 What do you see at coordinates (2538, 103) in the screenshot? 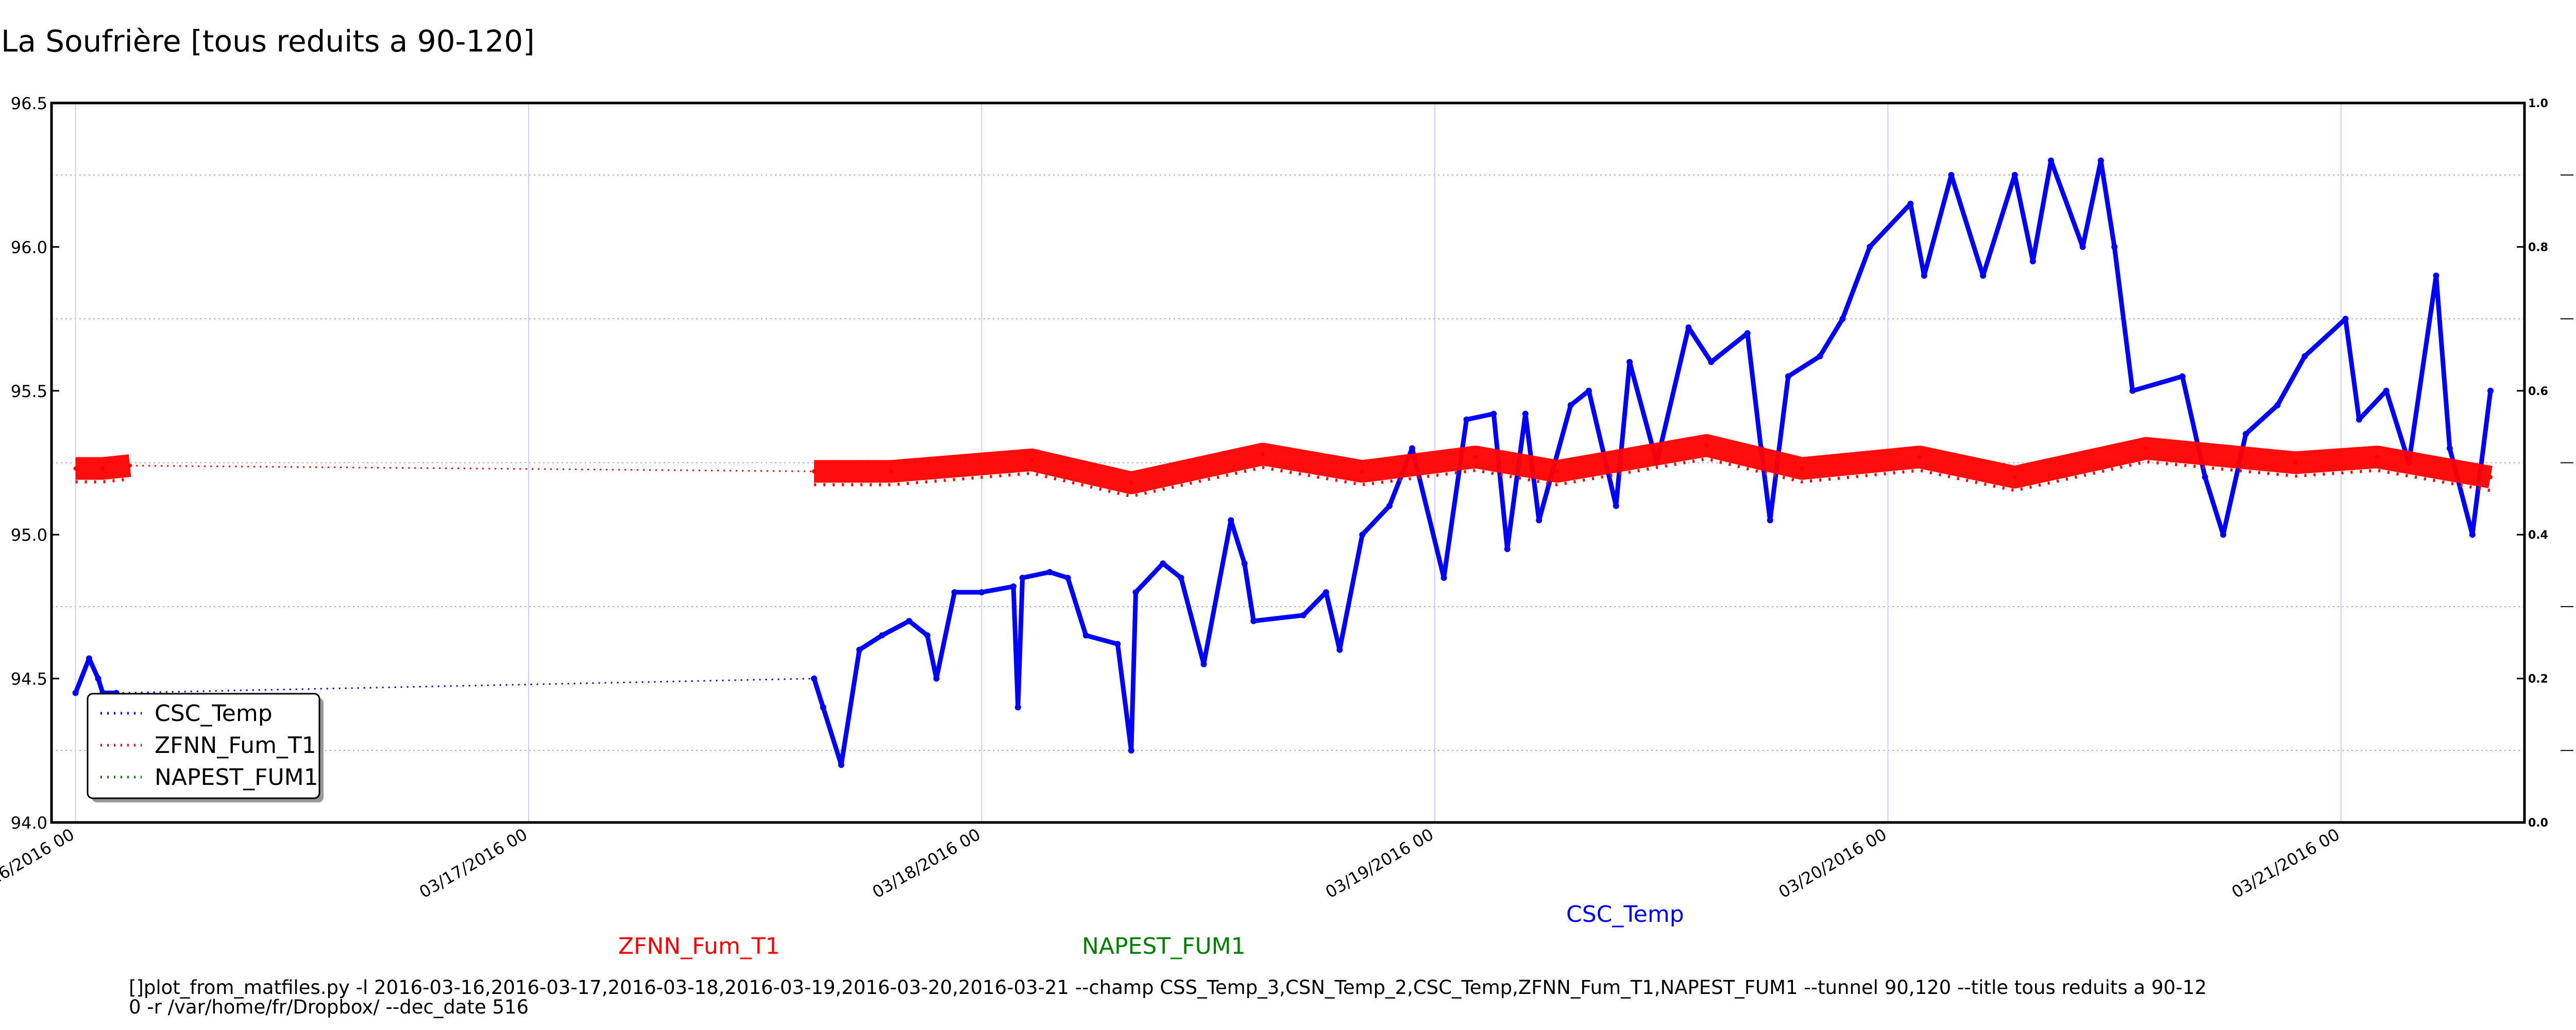
I see `right-axis-tick-label: 1.0` at bounding box center [2538, 103].